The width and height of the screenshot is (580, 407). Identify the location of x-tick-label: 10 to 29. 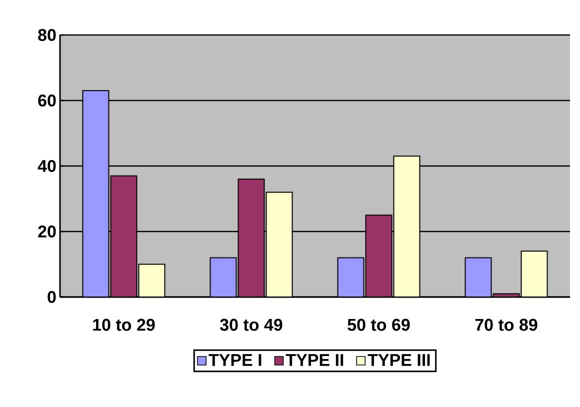
(124, 324).